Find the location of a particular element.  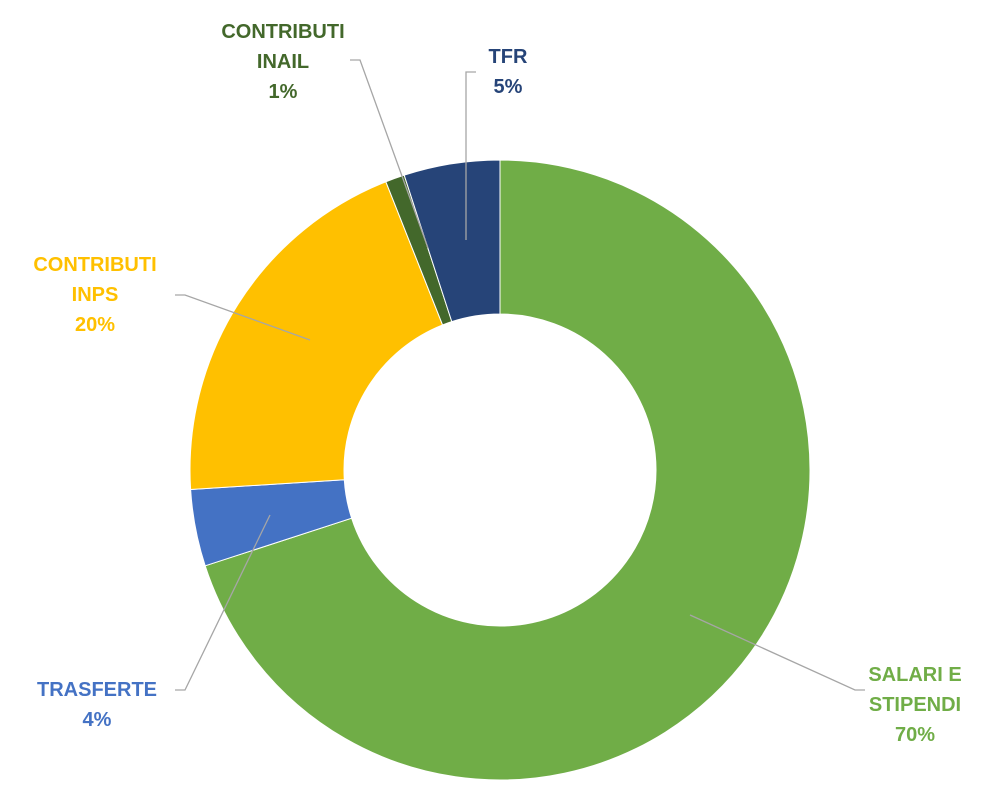

value-label: 20% is located at coordinates (95, 325).